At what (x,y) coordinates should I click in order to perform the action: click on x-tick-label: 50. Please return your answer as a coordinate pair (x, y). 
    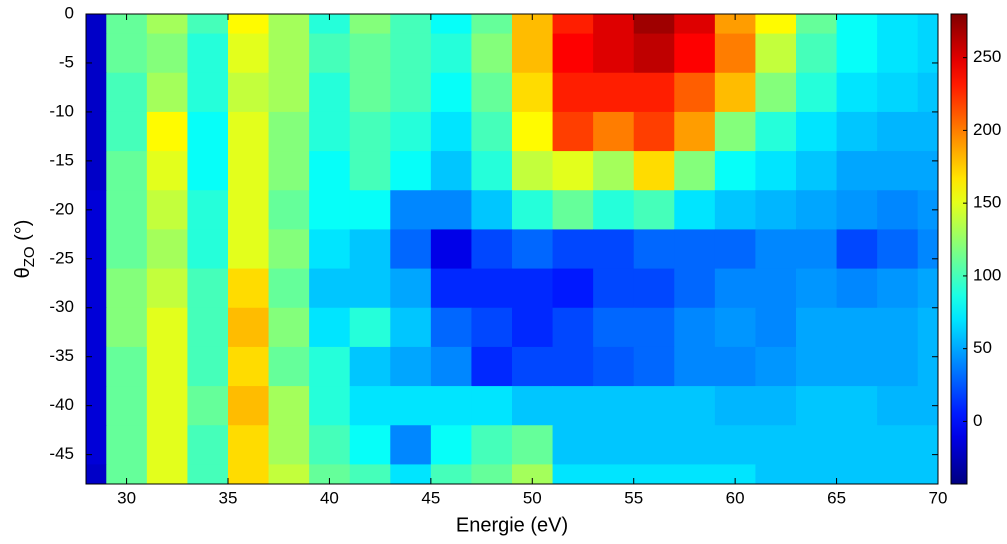
    Looking at the image, I should click on (532, 497).